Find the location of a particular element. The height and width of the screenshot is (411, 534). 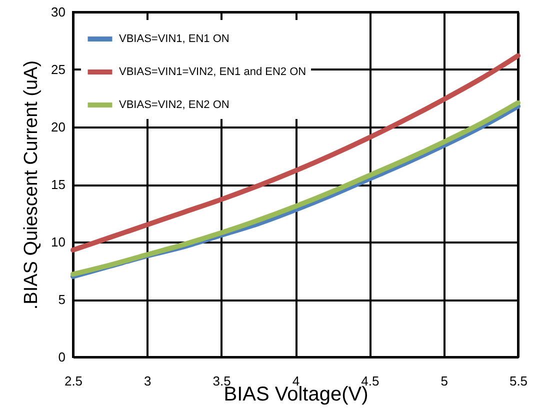

y-tick-label: 20 is located at coordinates (58, 127).